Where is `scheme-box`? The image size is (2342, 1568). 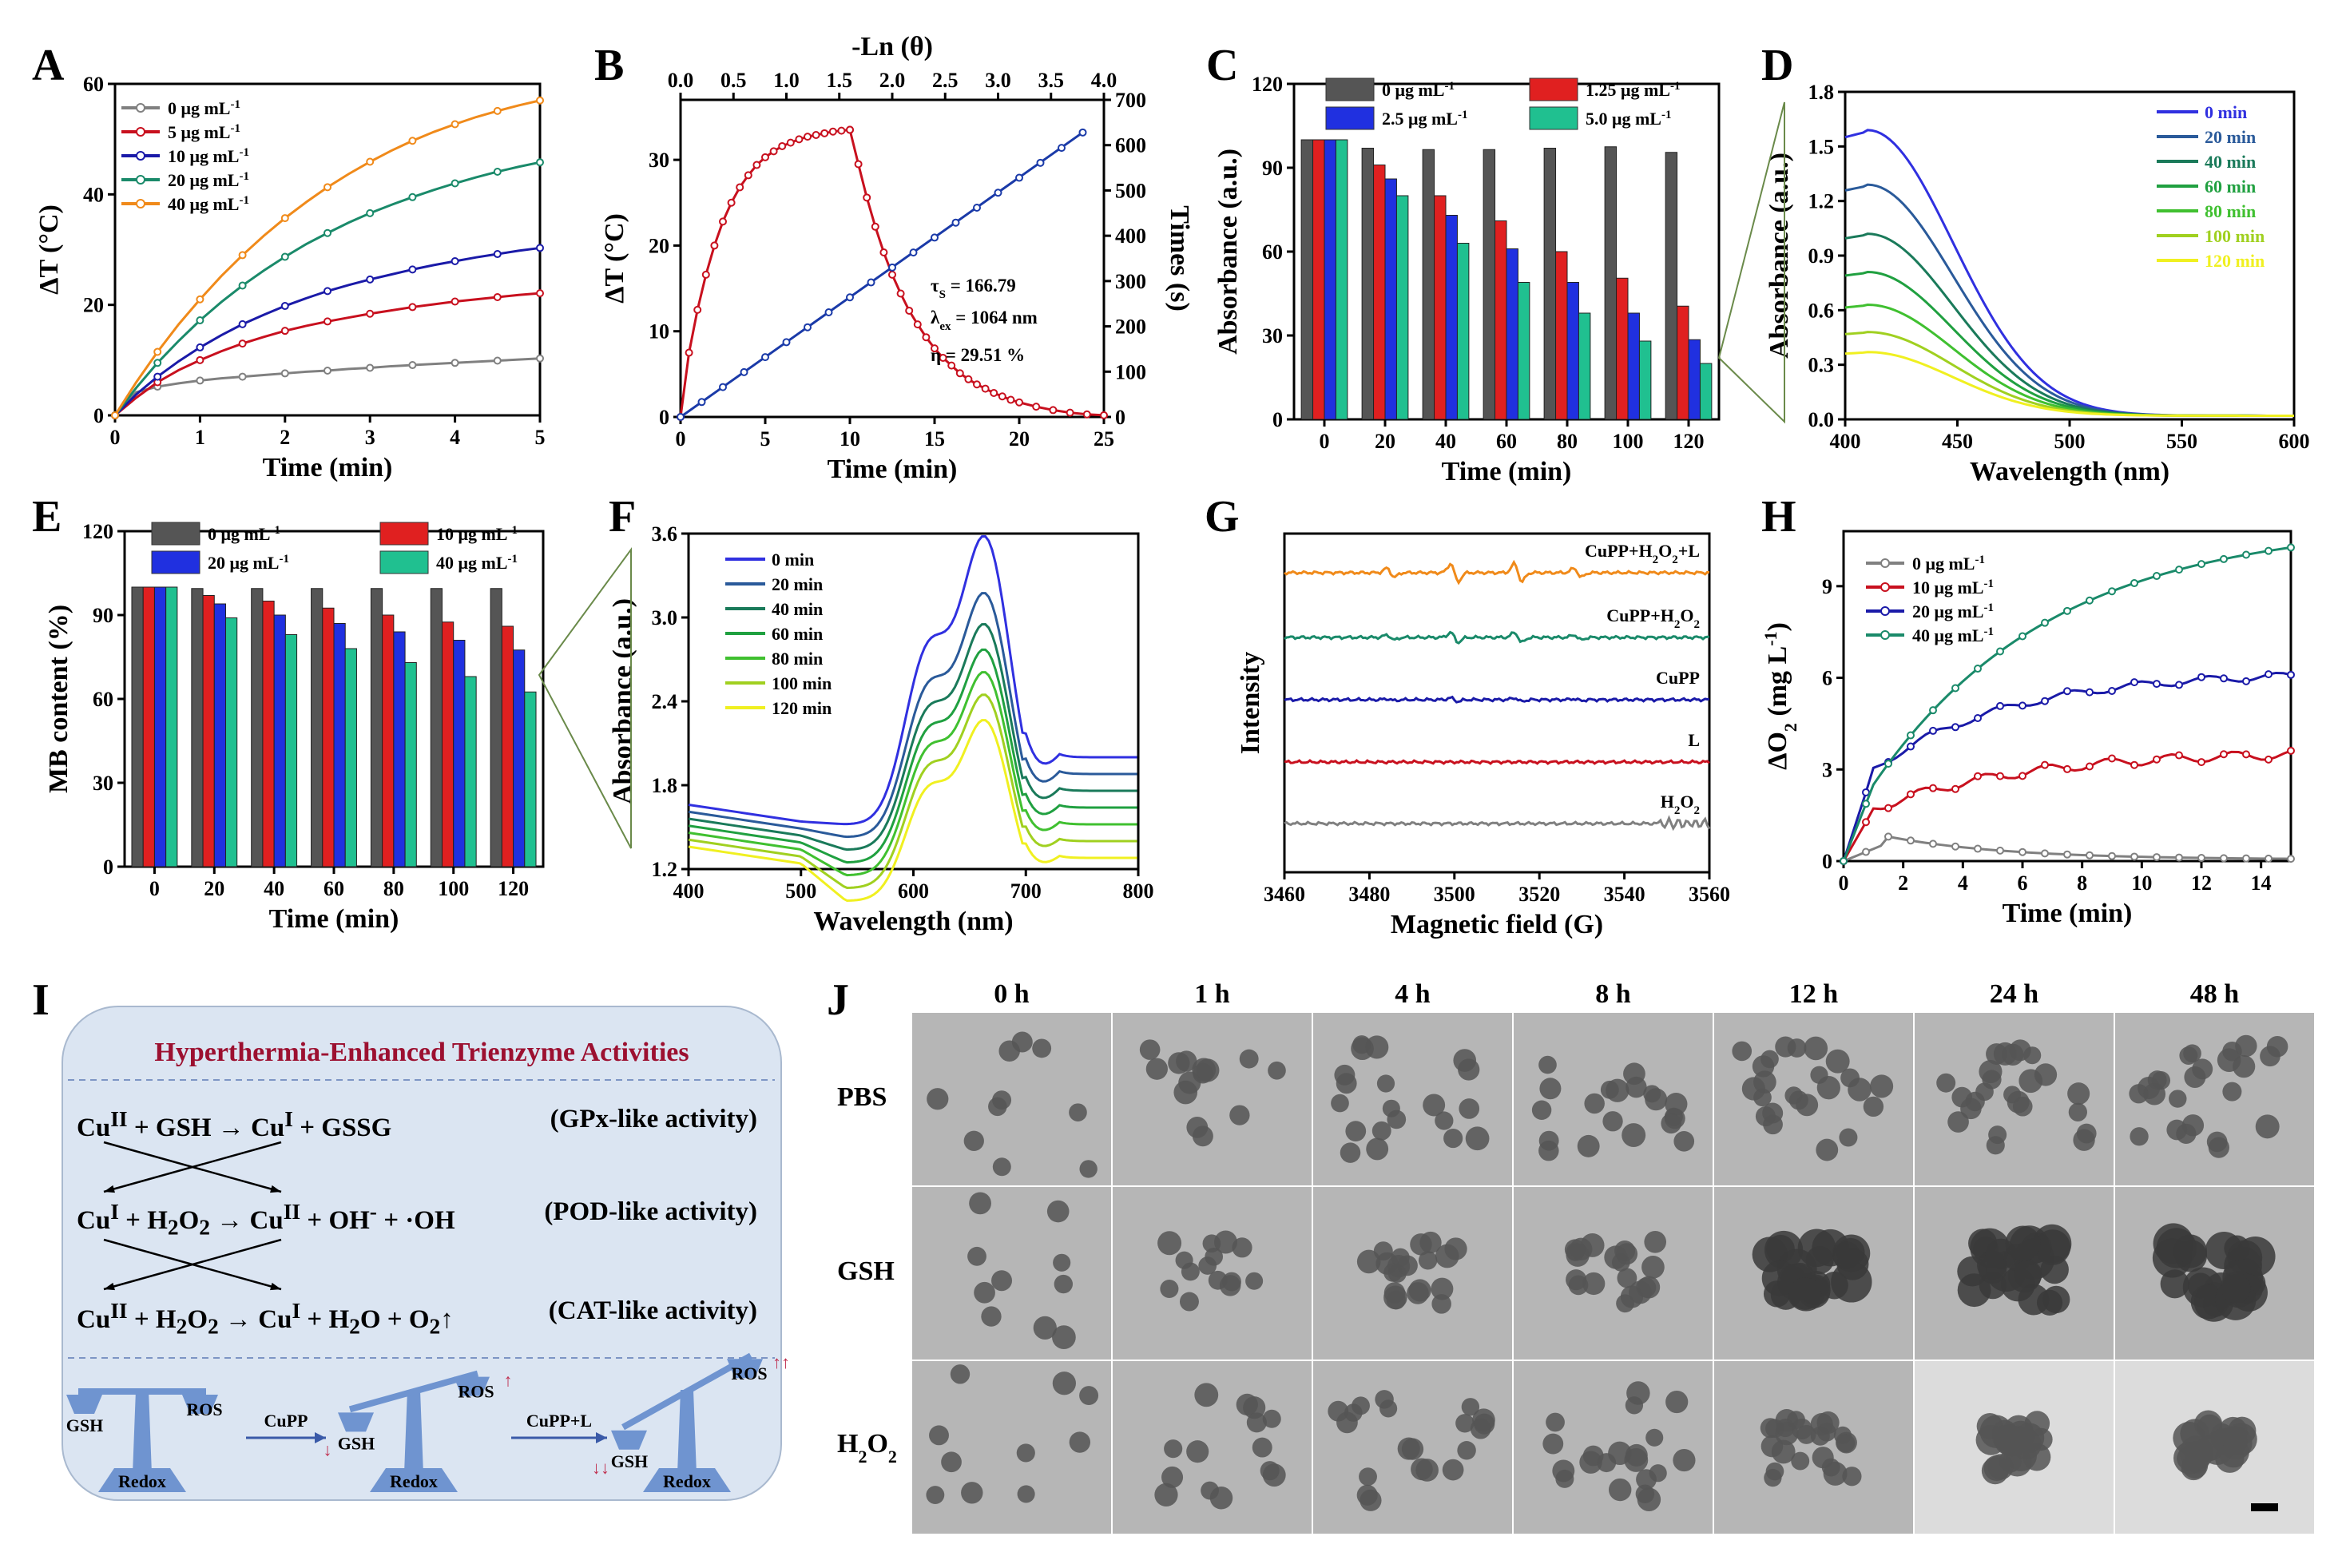
scheme-box is located at coordinates (422, 1253).